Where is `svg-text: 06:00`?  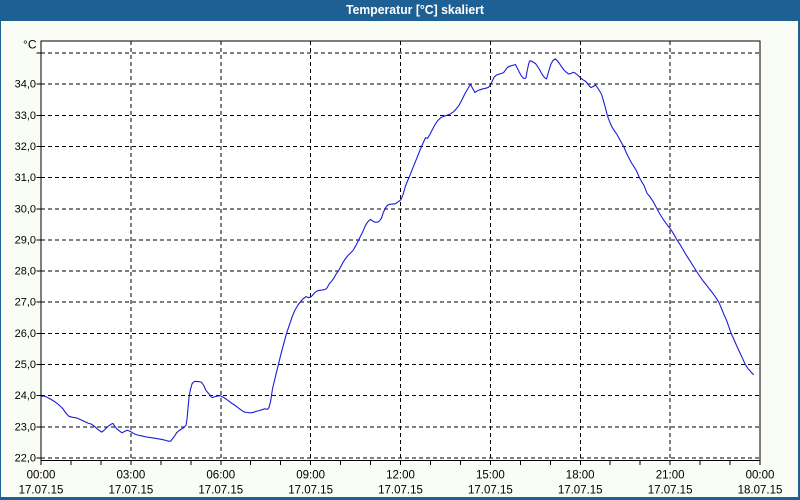 svg-text: 06:00 is located at coordinates (220, 476).